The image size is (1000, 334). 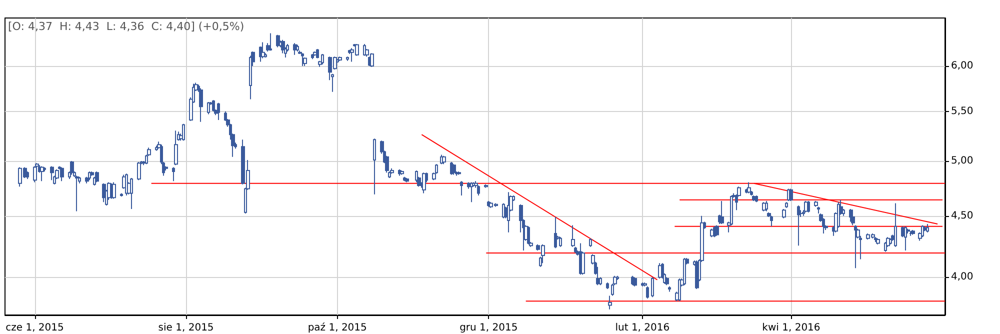 What do you see at coordinates (126, 26) in the screenshot?
I see `annotation: [O: 4,37 H: 4,43 L: 4,36 C: 4,40] (+0,5%)` at bounding box center [126, 26].